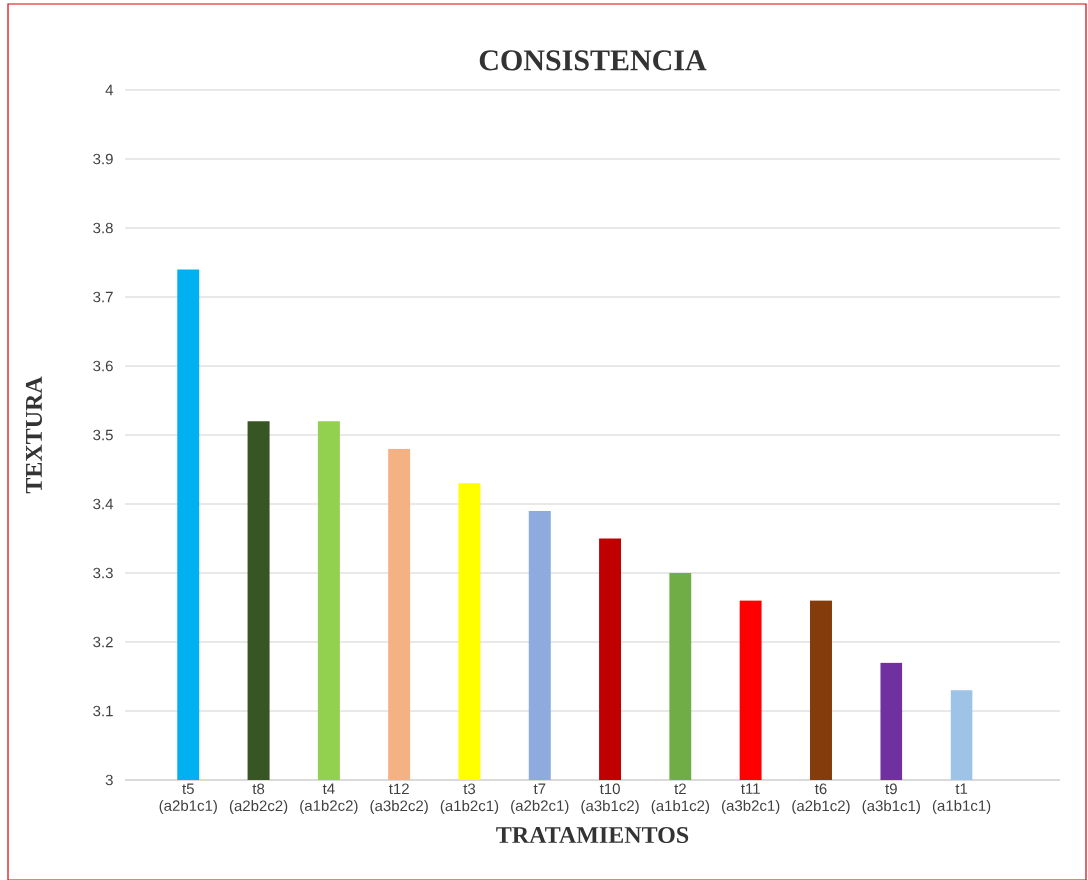 Image resolution: width=1088 pixels, height=880 pixels. Describe the element at coordinates (680, 799) in the screenshot. I see `x-tick-label: t2 (a1b1c2)` at that location.